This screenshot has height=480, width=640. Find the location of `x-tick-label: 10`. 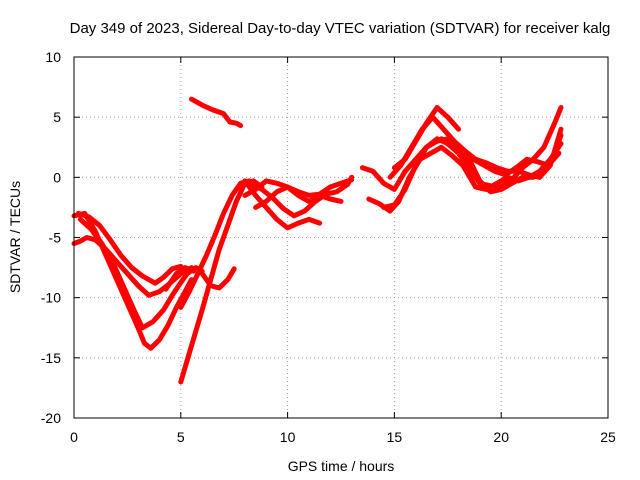

x-tick-label: 10 is located at coordinates (288, 437).